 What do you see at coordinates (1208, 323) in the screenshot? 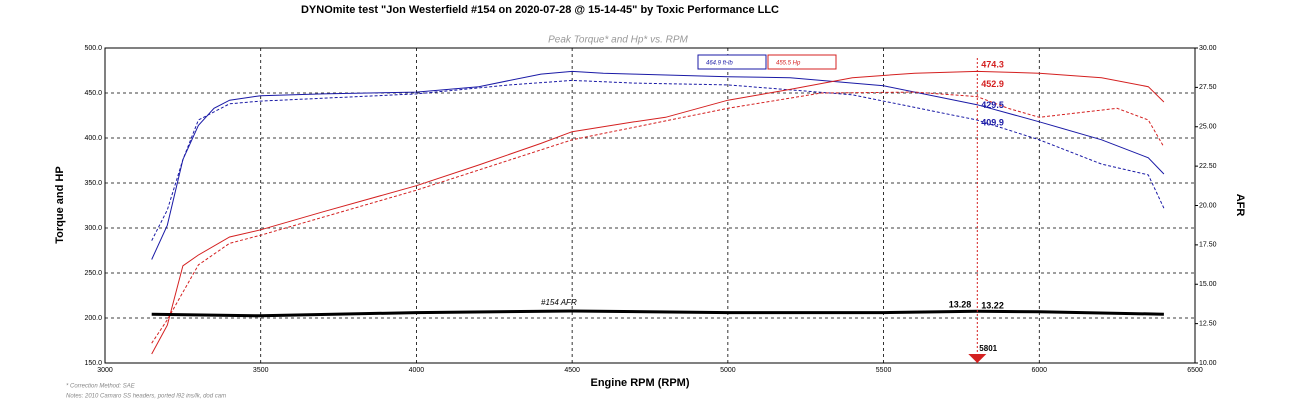
I see `y2-tick-label: 12.50` at bounding box center [1208, 323].